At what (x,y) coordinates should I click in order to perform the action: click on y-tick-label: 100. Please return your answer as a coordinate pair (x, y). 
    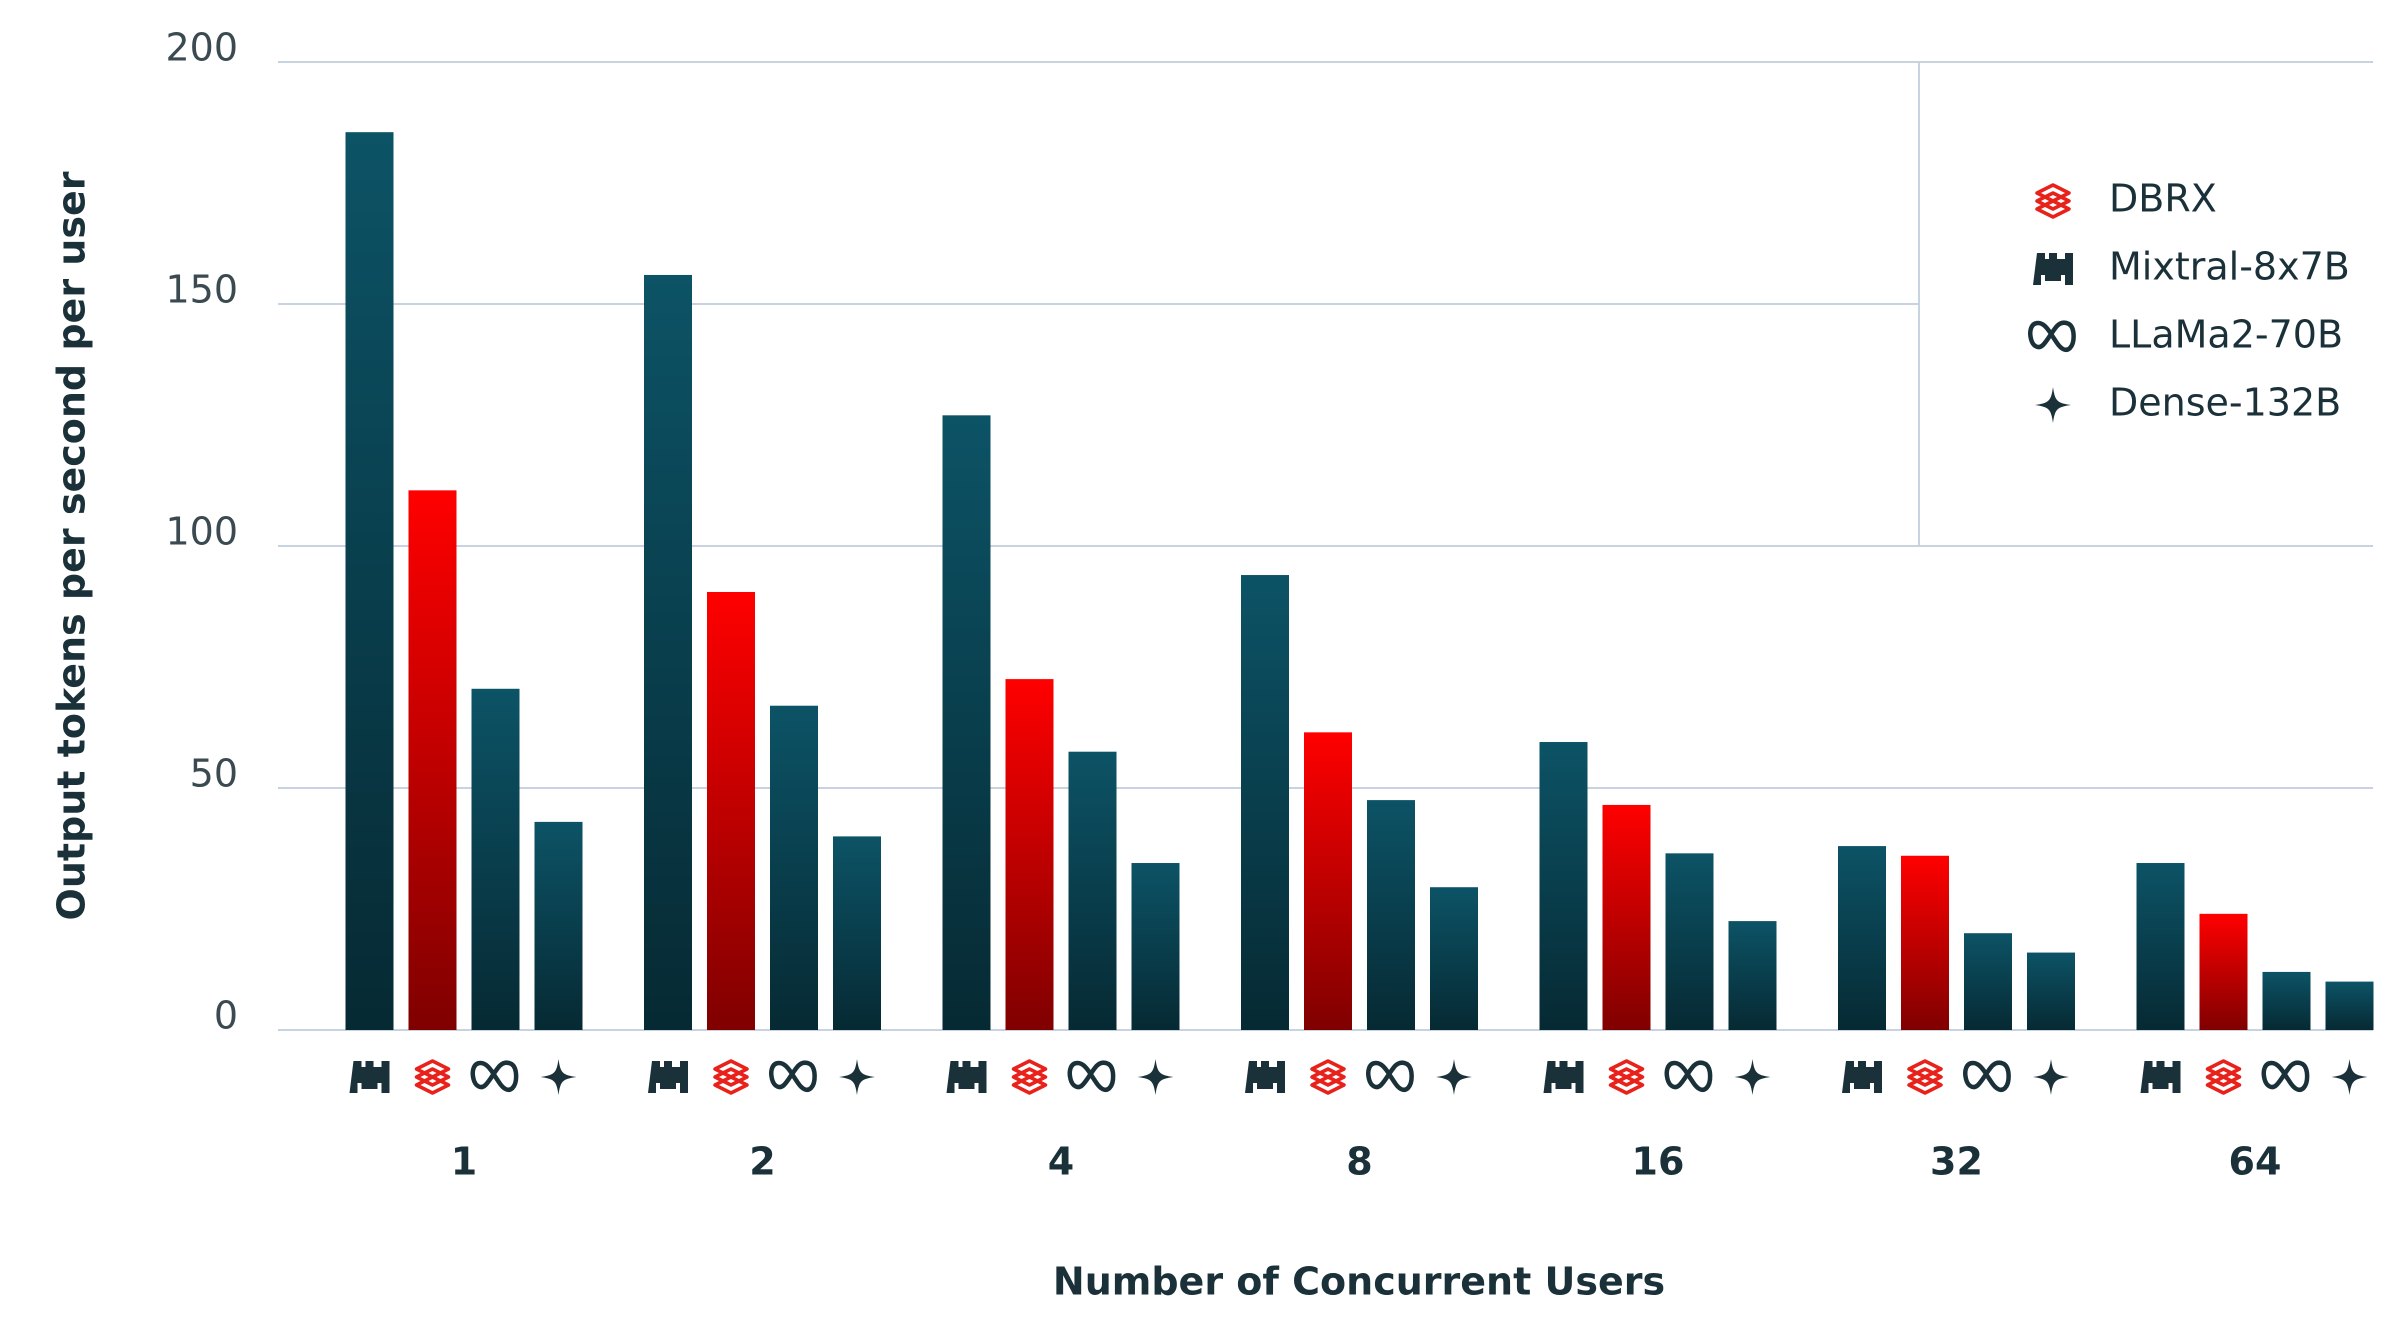
    Looking at the image, I should click on (201, 532).